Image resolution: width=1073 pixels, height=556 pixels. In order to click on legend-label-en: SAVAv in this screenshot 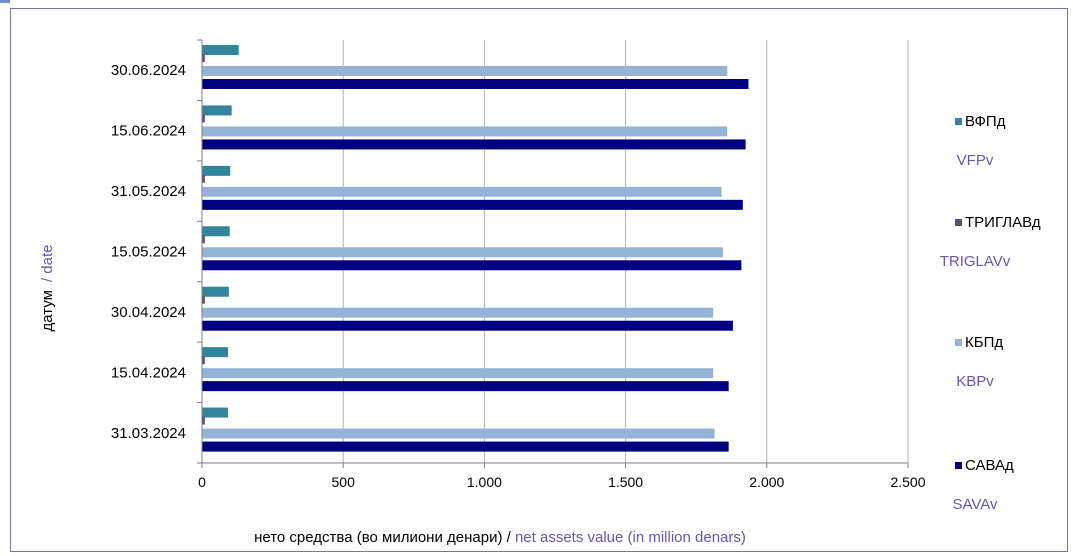, I will do `click(975, 504)`.